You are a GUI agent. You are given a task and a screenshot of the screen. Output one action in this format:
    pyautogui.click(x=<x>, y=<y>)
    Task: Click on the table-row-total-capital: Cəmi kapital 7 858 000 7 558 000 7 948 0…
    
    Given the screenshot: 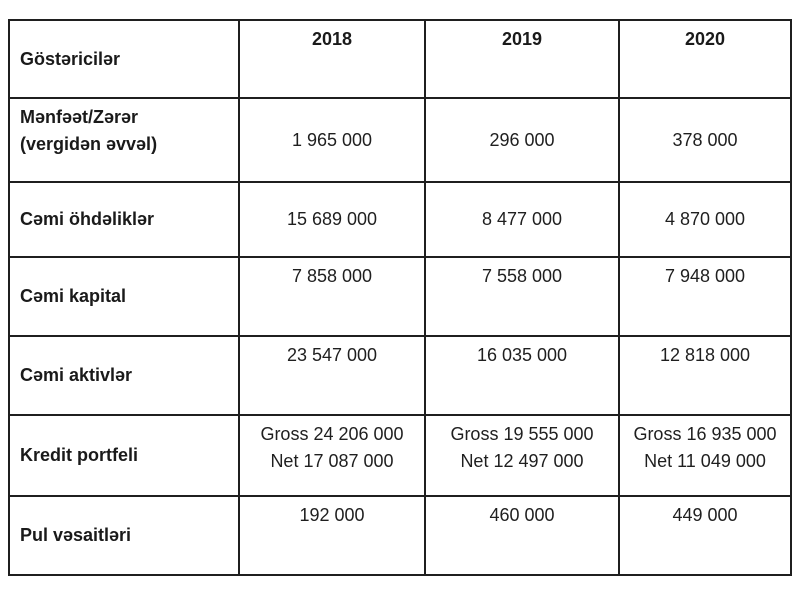 What is the action you would take?
    pyautogui.click(x=400, y=296)
    